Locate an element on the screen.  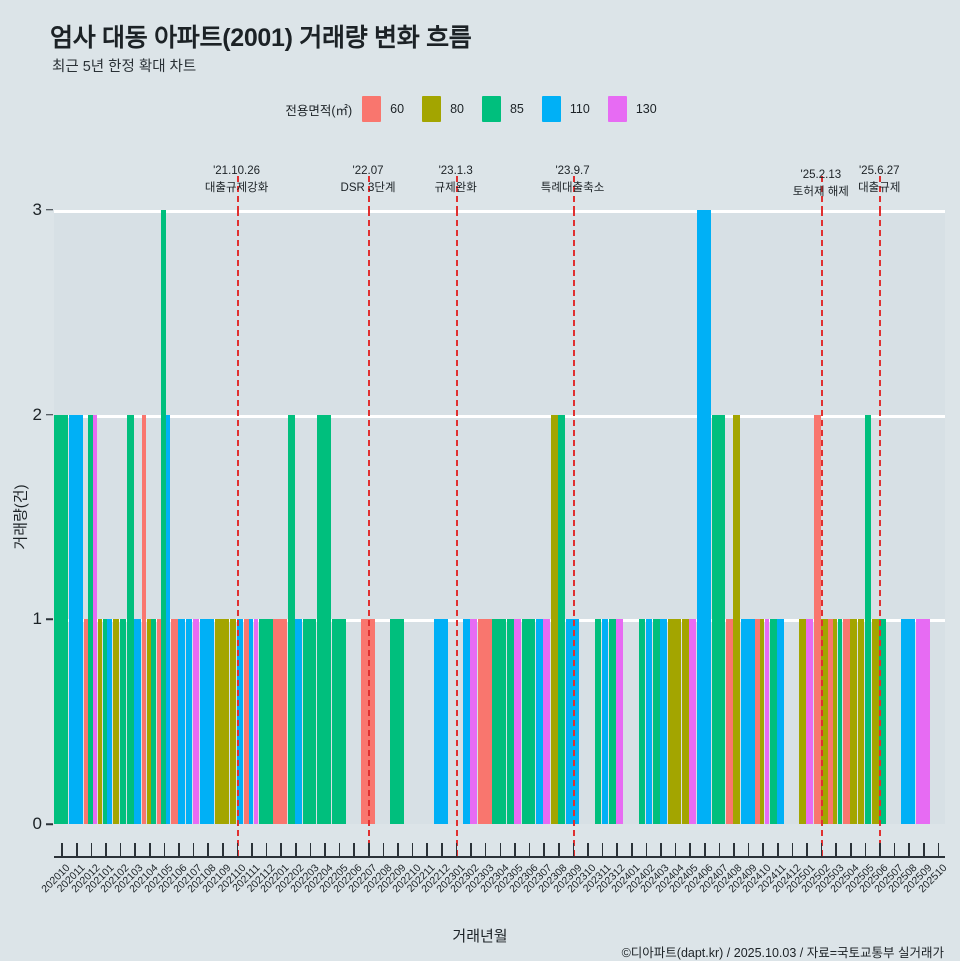
legend-item-80: 80 is located at coordinates (443, 109).